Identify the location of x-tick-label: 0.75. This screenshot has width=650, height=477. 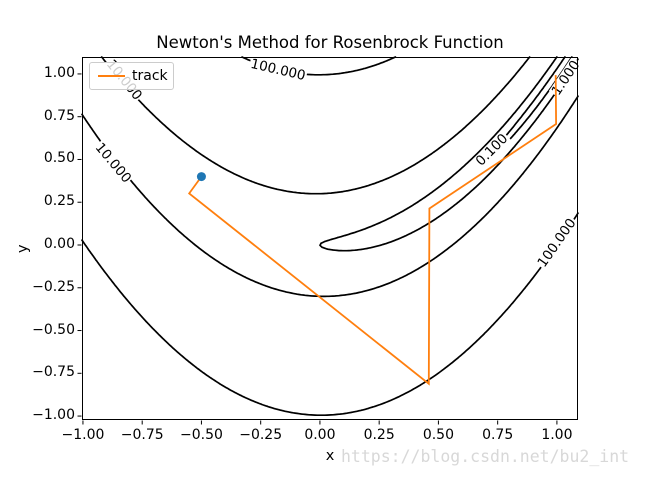
(498, 435).